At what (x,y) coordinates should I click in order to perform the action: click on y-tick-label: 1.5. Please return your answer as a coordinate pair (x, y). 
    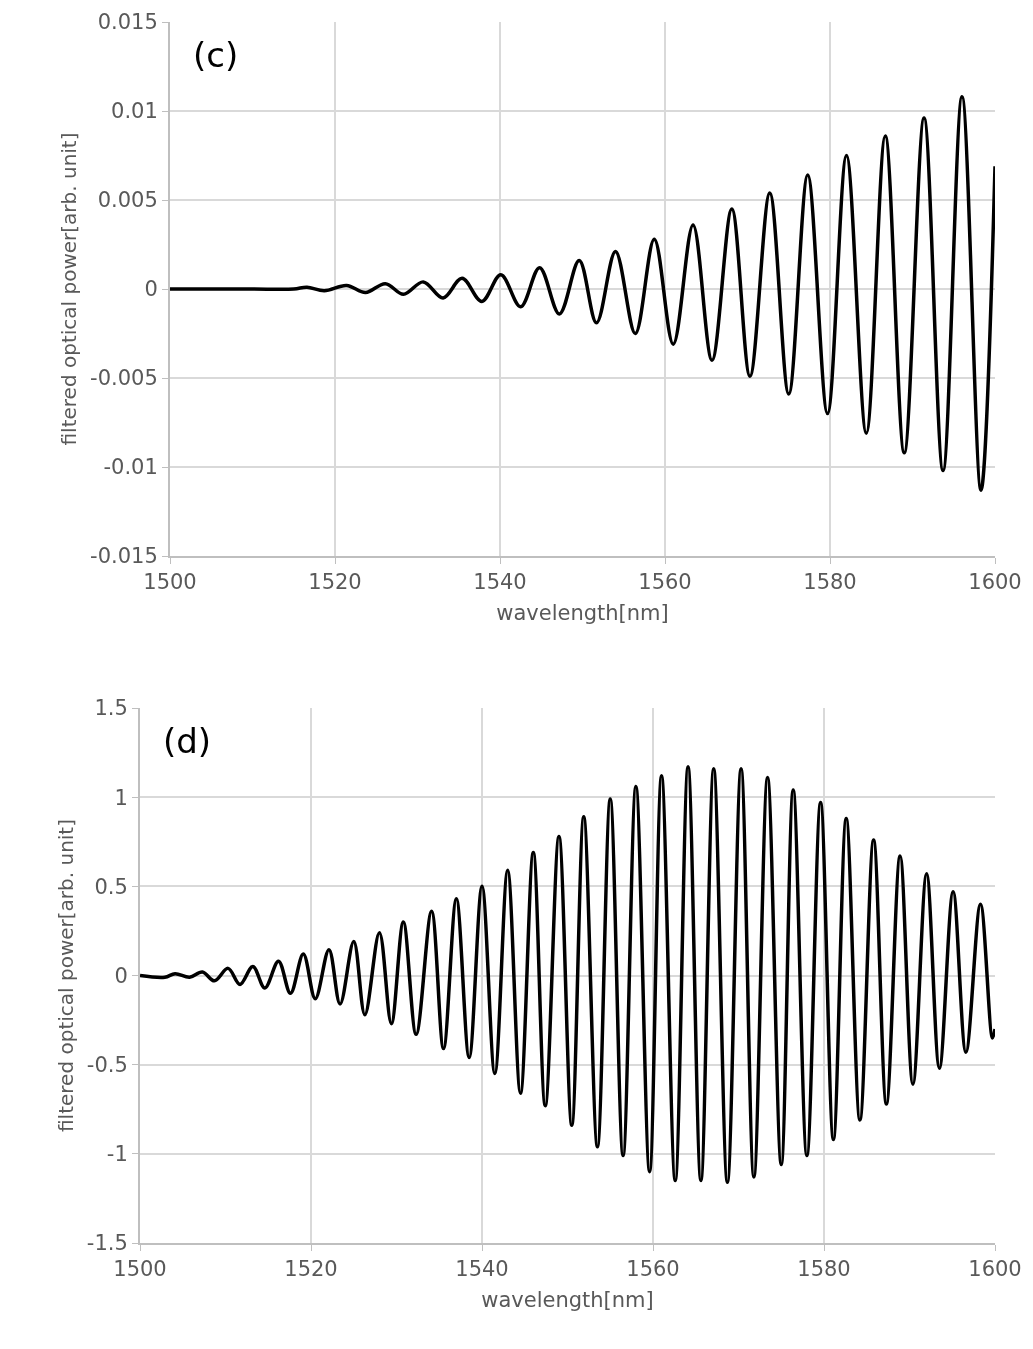
    Looking at the image, I should click on (111, 708).